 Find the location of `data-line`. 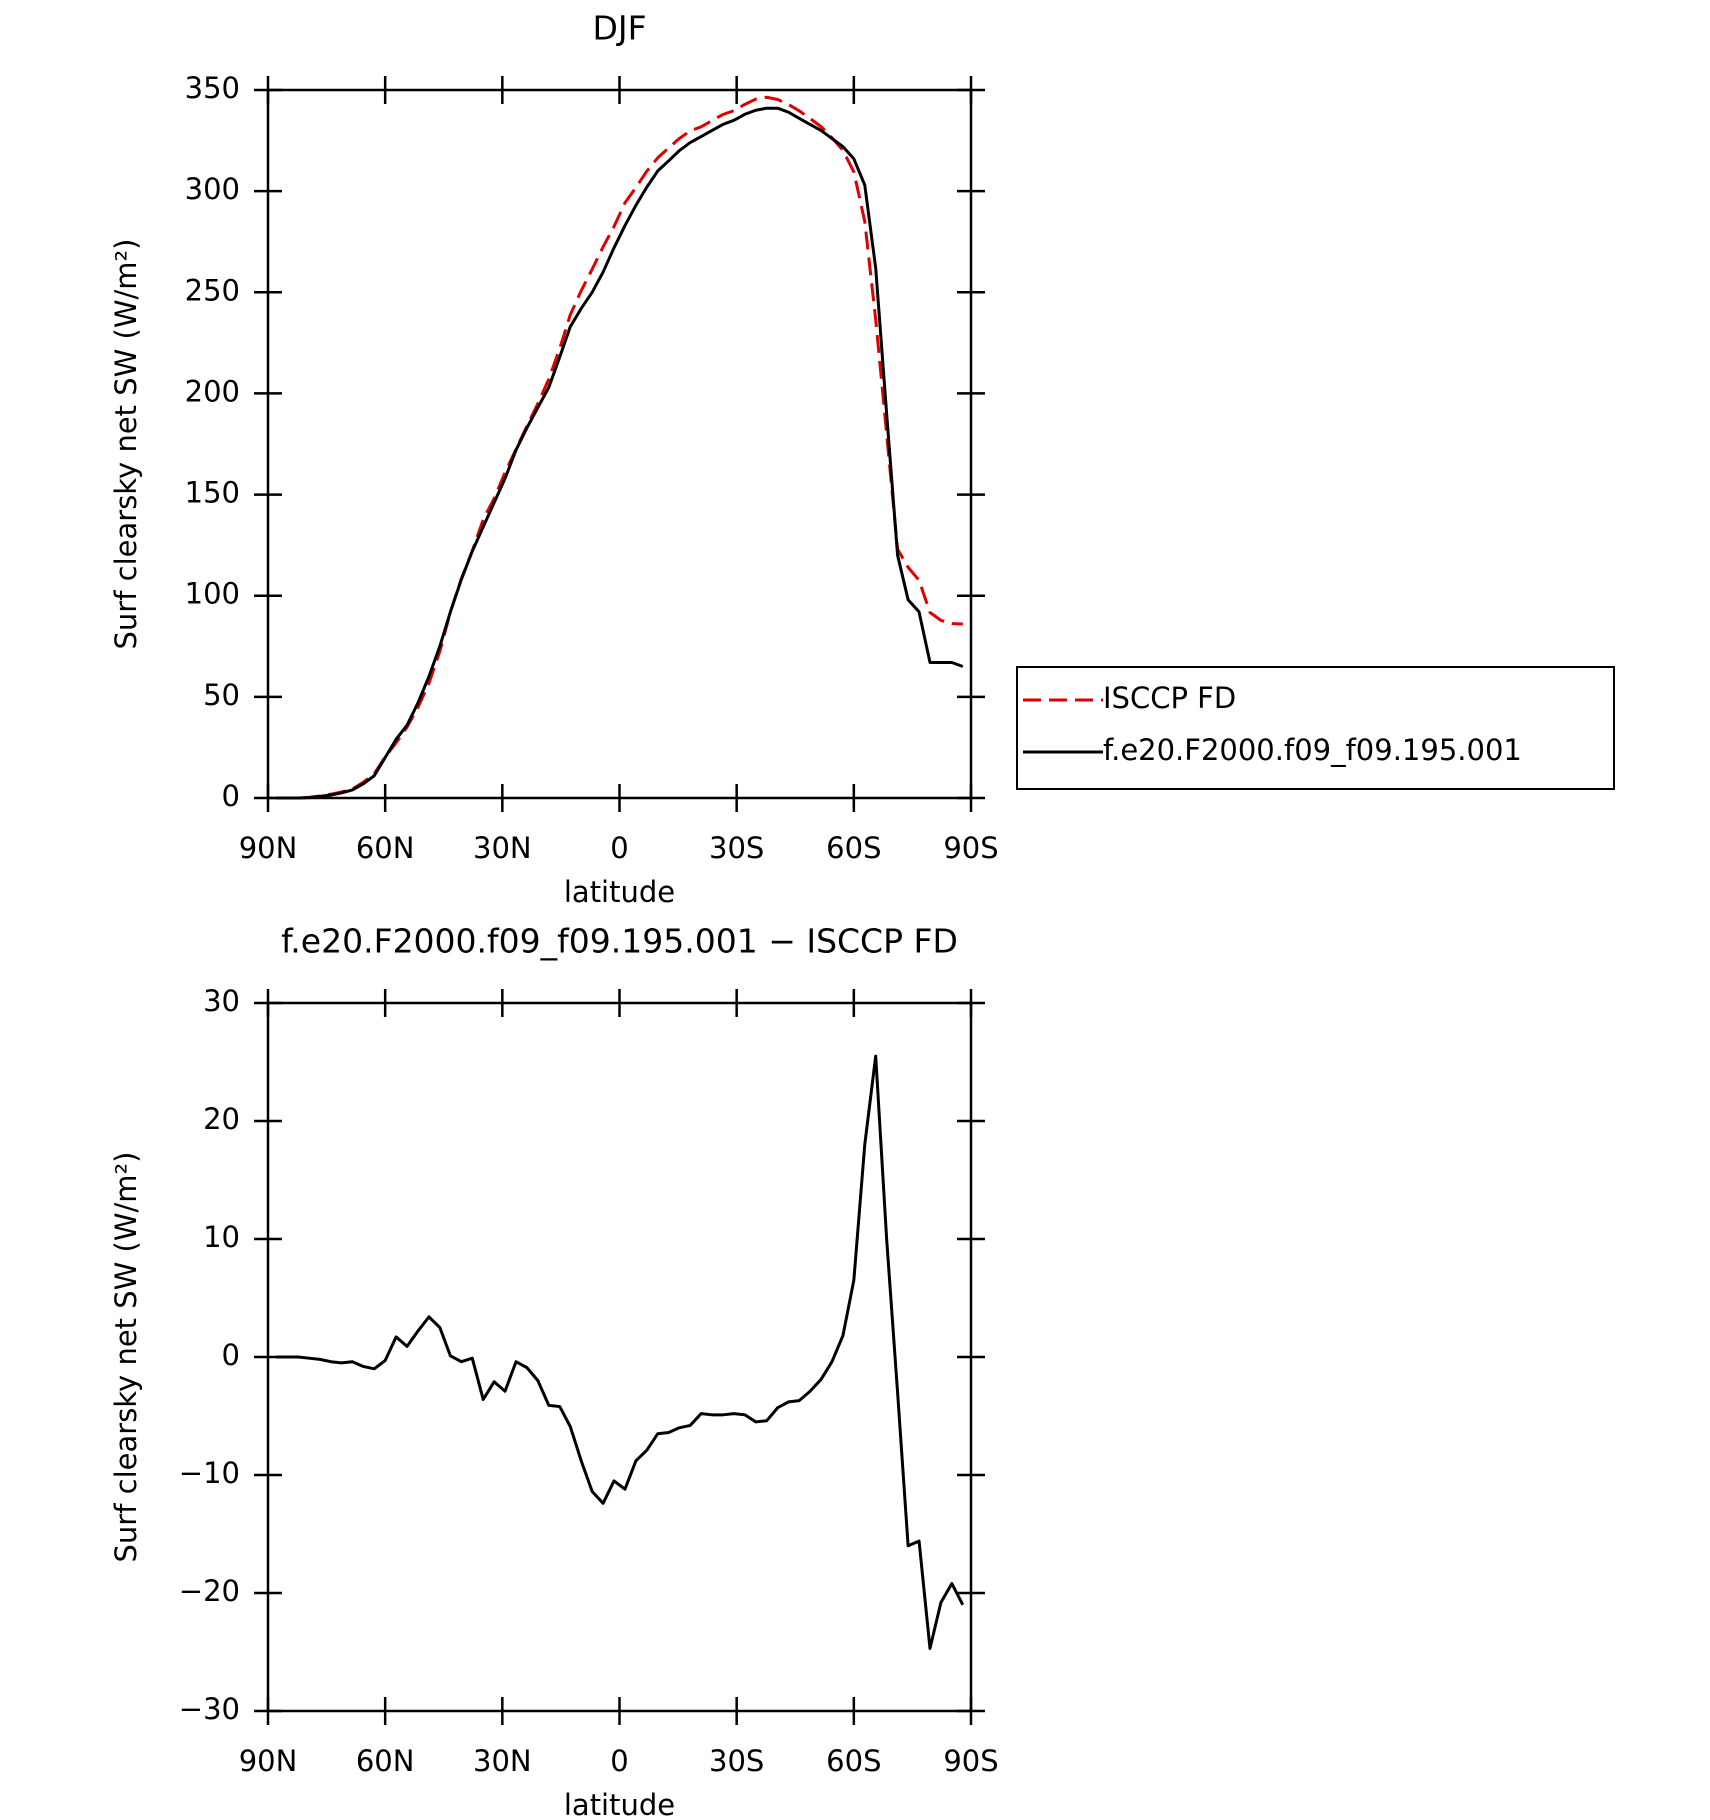

data-line is located at coordinates (620, 1352).